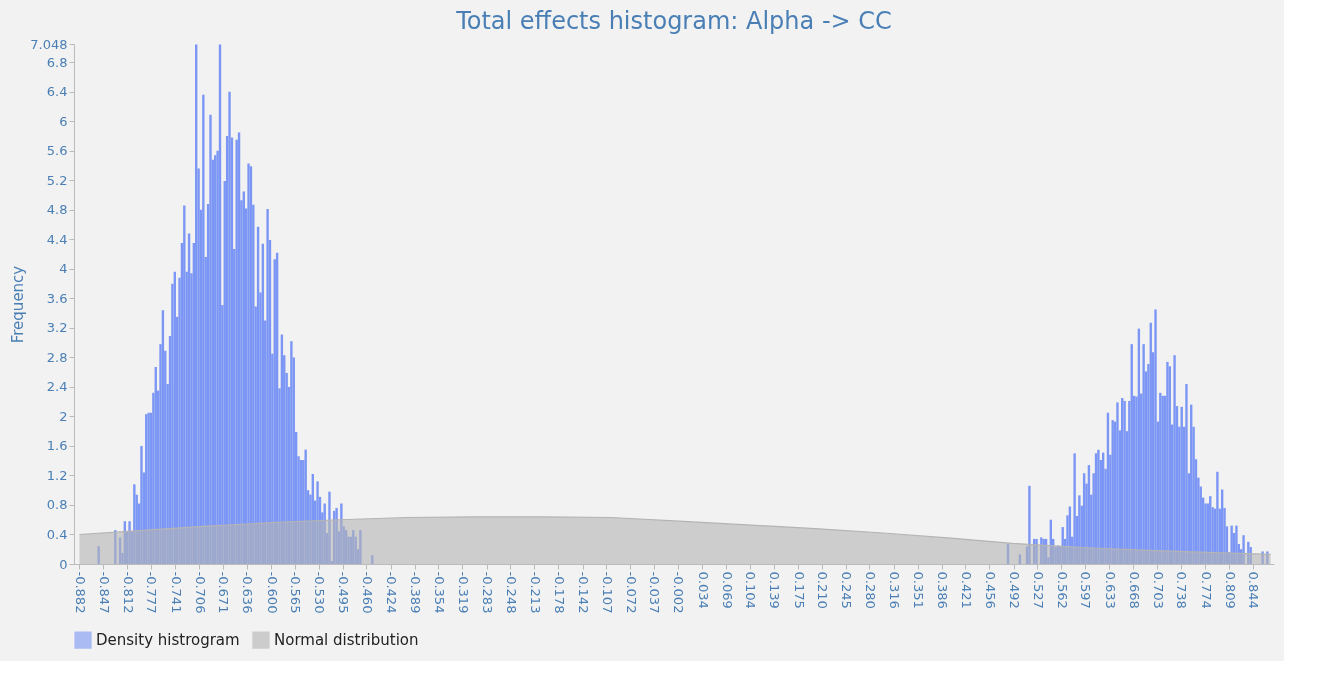 This screenshot has height=692, width=1332. What do you see at coordinates (176, 592) in the screenshot?
I see `x-tick-label: -0.741` at bounding box center [176, 592].